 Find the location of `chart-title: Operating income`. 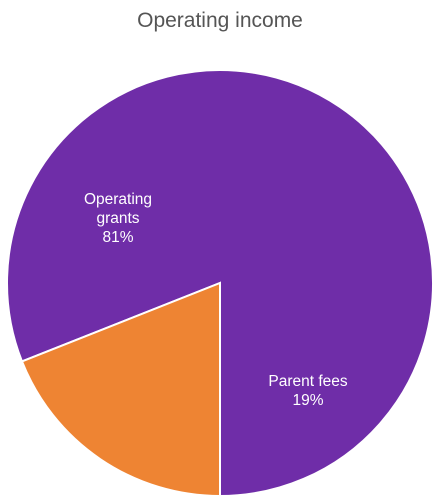

chart-title: Operating income is located at coordinates (220, 20).